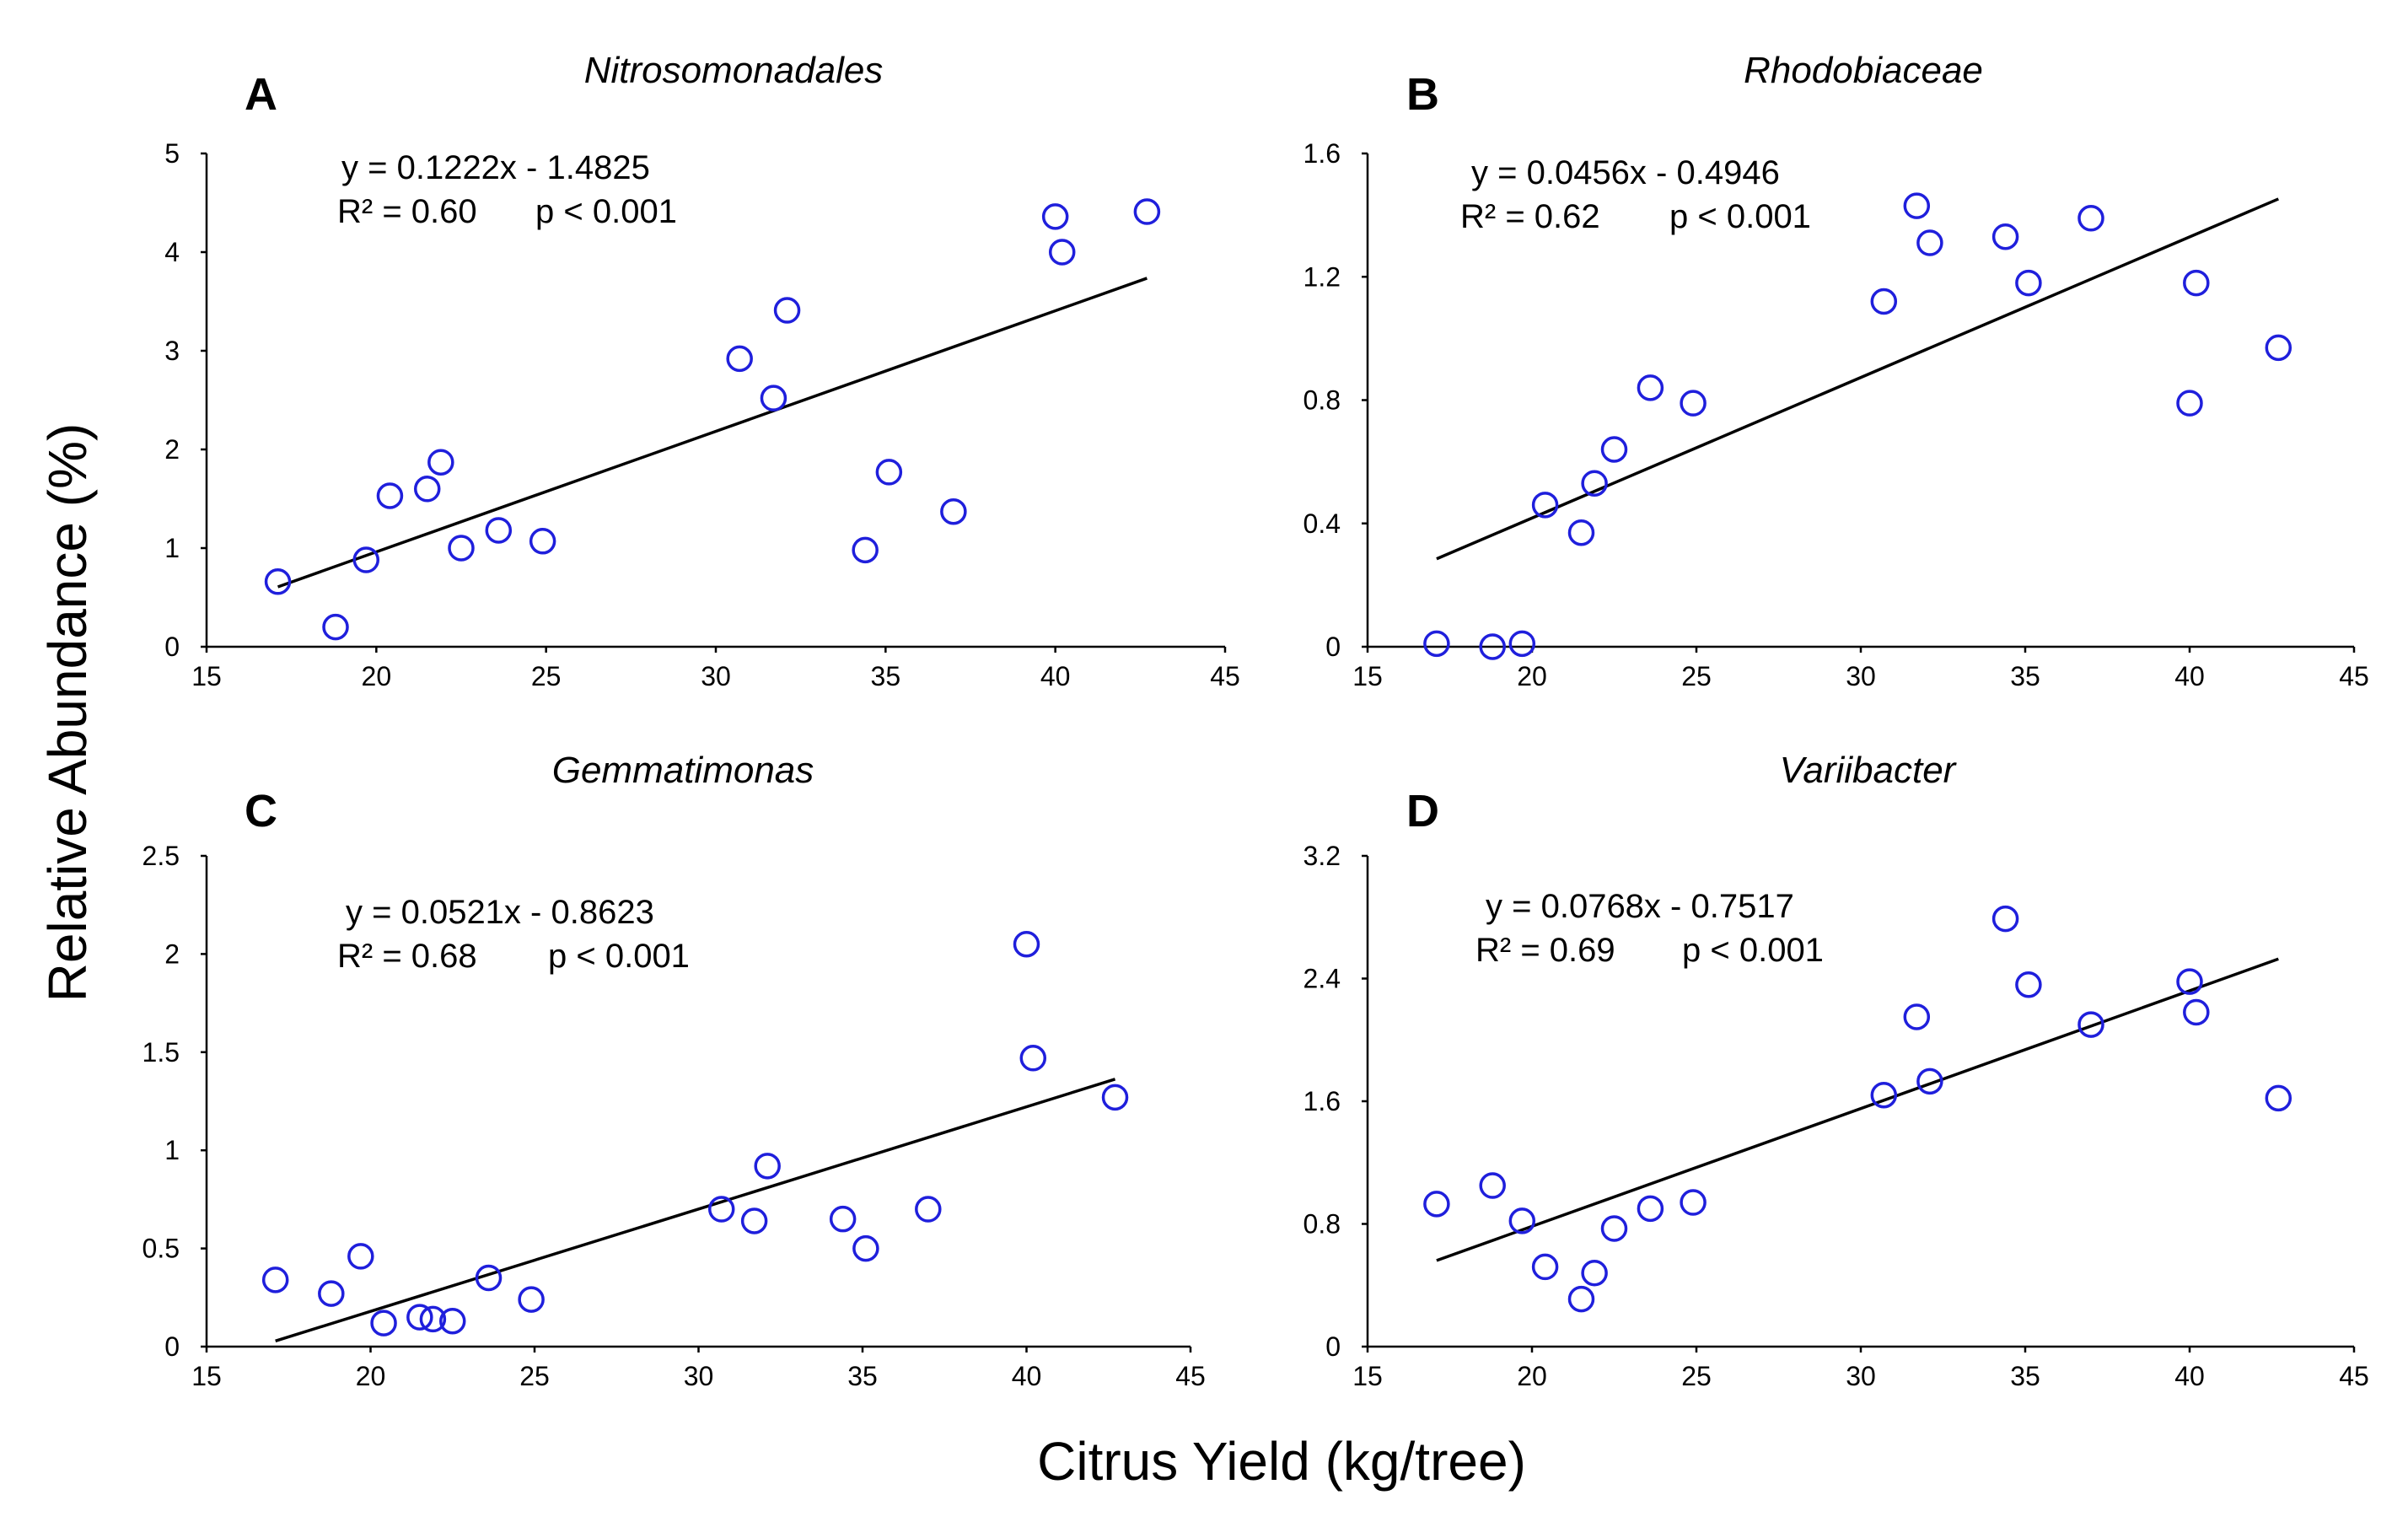  Describe the element at coordinates (67, 713) in the screenshot. I see `shared-y-axis-title: Relative Abundance (%)` at that location.